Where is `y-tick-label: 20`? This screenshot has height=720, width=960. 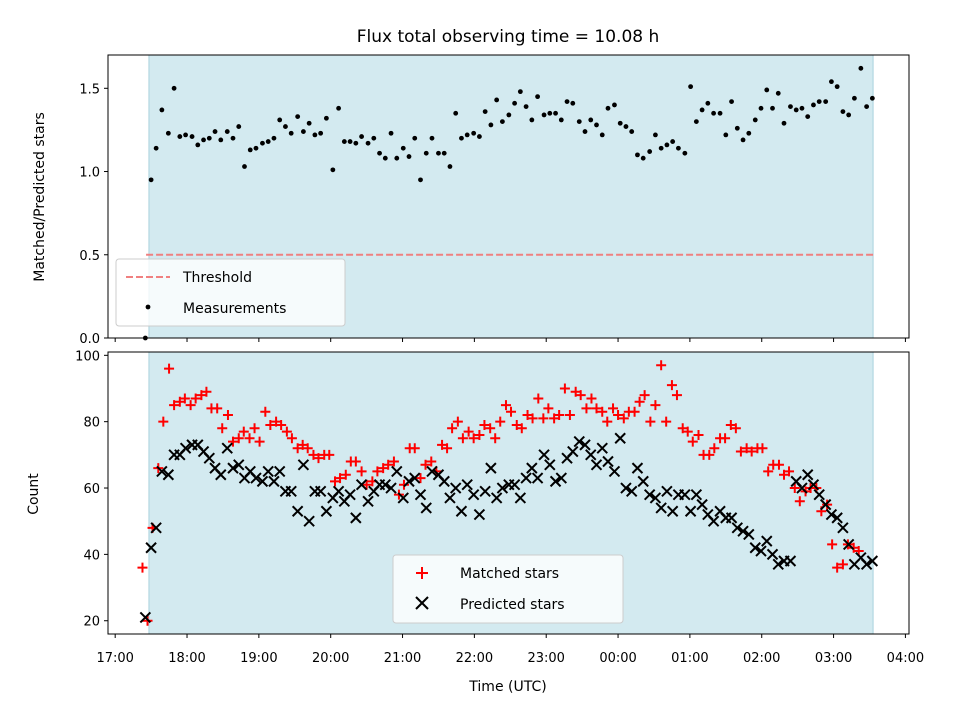
y-tick-label: 20 is located at coordinates (91, 622).